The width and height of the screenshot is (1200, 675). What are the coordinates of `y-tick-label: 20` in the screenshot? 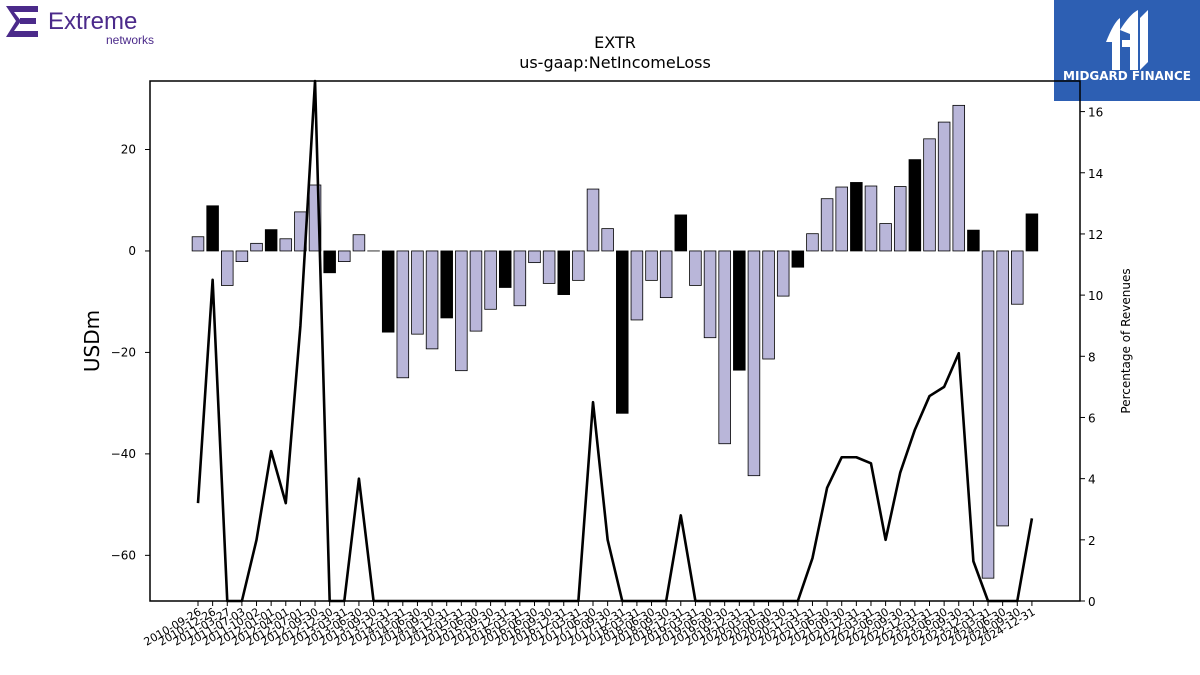 It's located at (128, 149).